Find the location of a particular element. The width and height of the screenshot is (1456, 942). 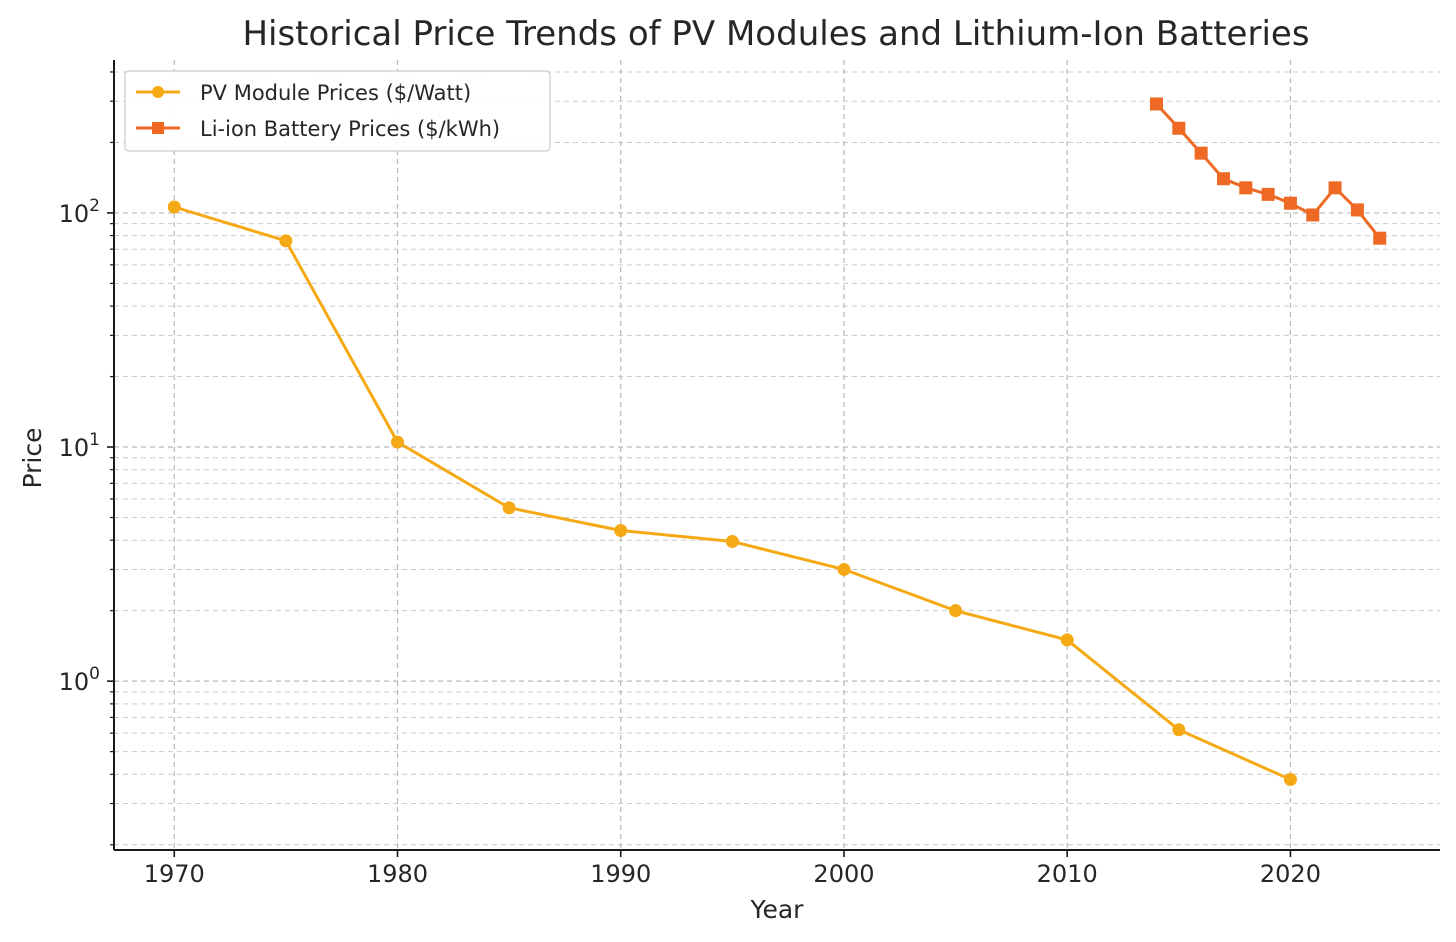

y-tick-label: 10¹ is located at coordinates (79, 446).